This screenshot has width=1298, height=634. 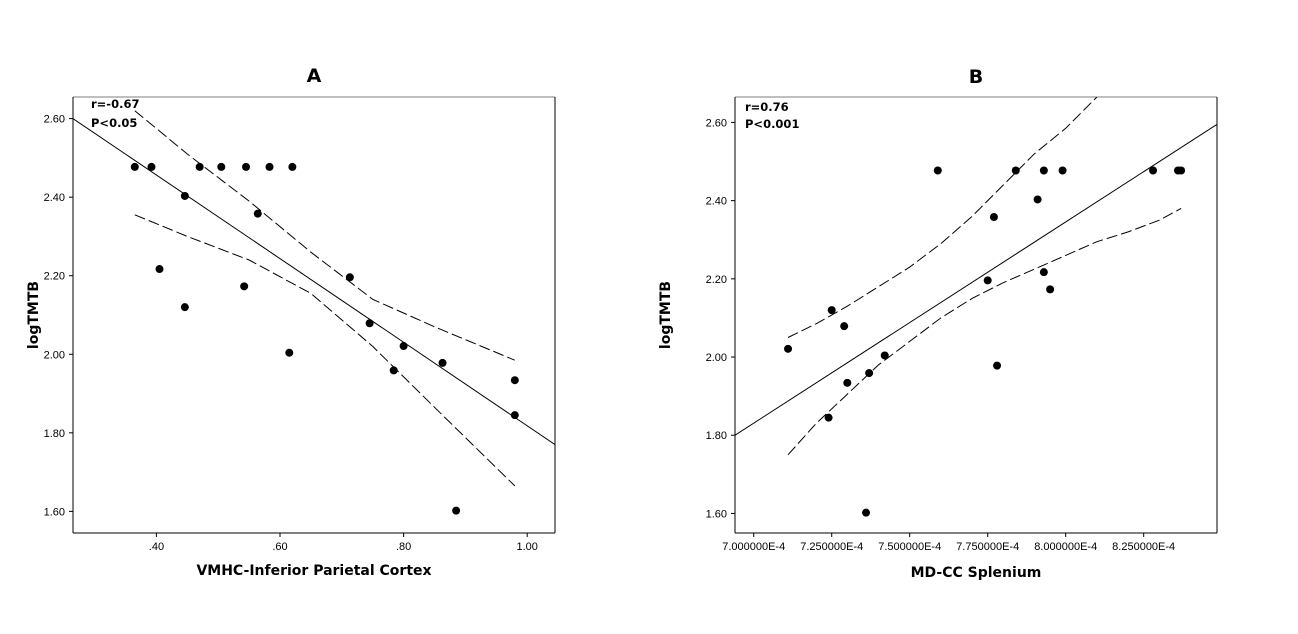 What do you see at coordinates (831, 547) in the screenshot?
I see `x-tick-label: 7.250000E-4` at bounding box center [831, 547].